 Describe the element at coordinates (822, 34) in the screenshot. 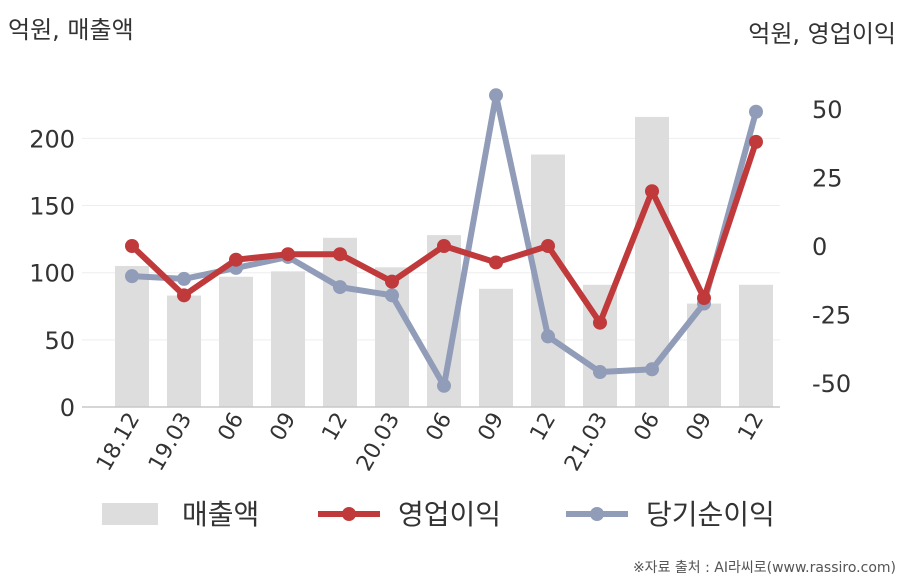

I see `right-axis-label: 억원, 영업이익` at that location.